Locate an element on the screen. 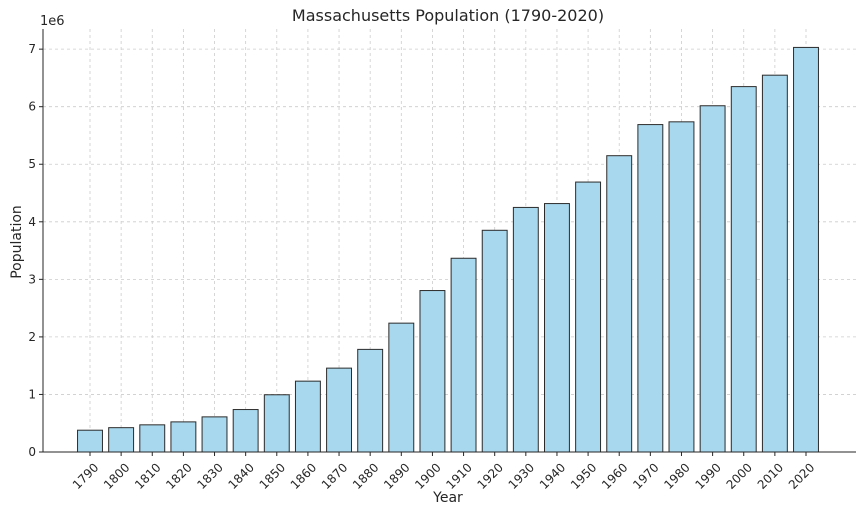  y-tick-label: 3 is located at coordinates (32, 279).